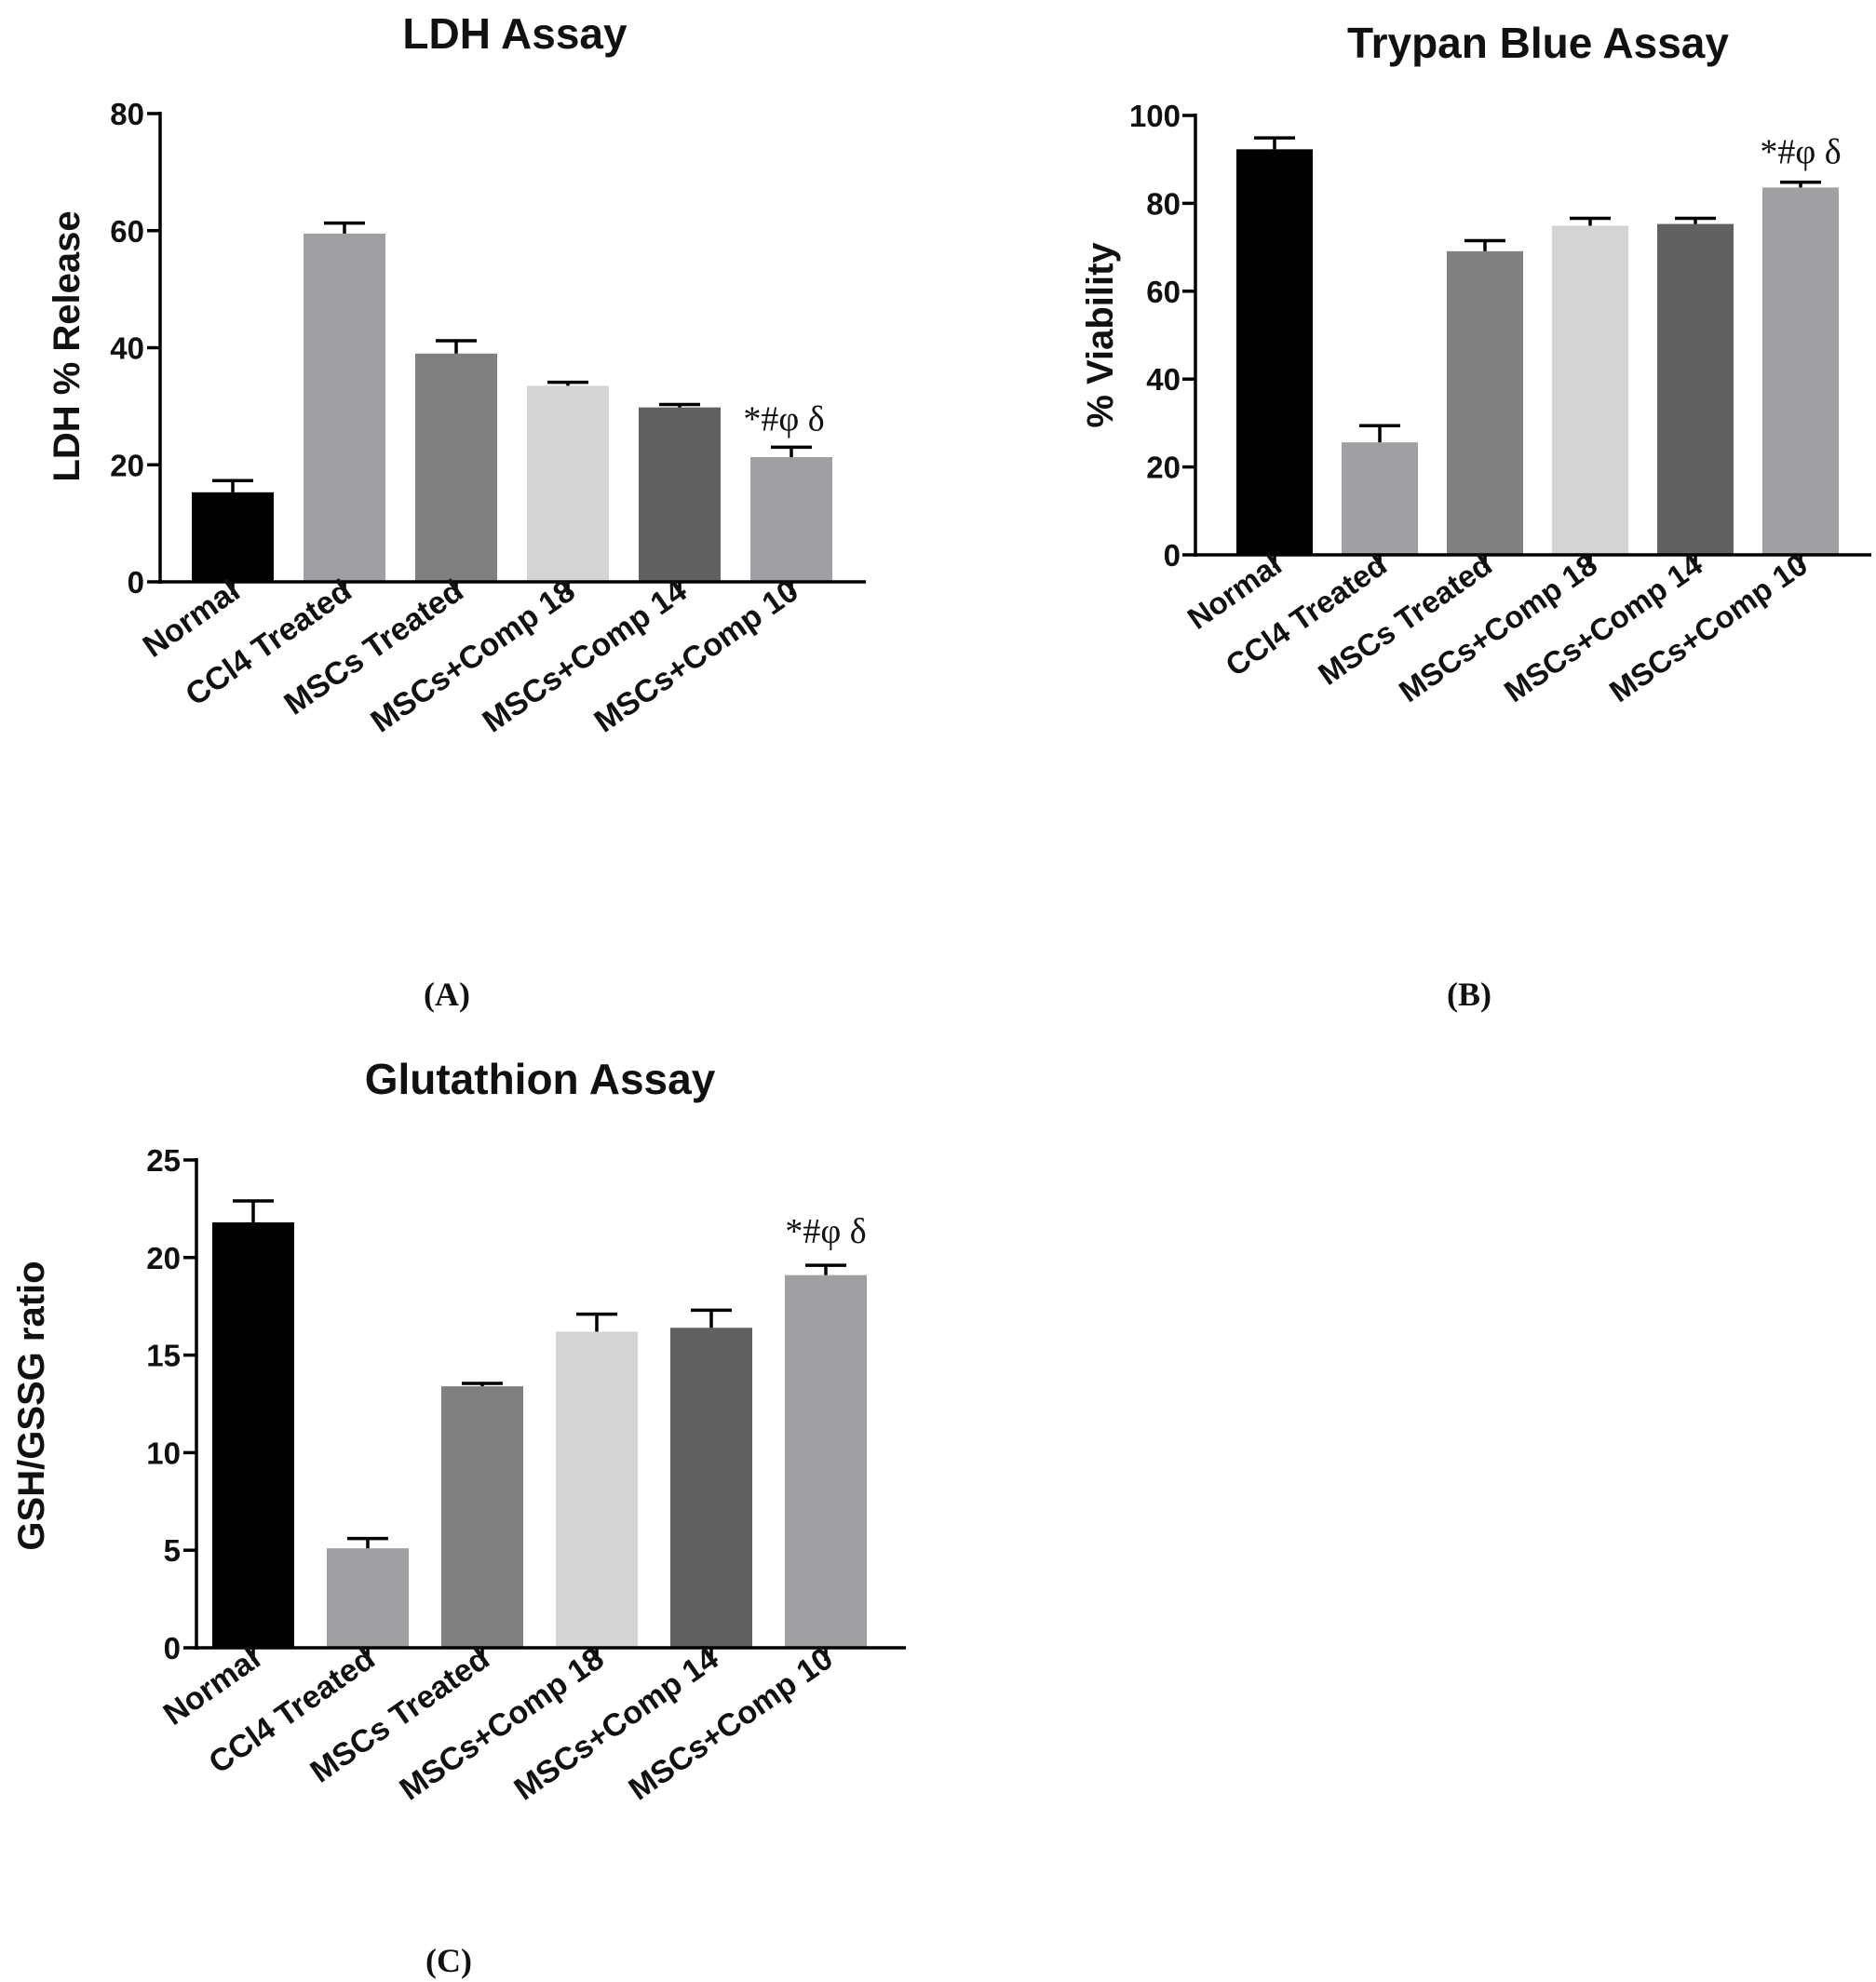 The image size is (1876, 1982). I want to click on y-tick-label: 15, so click(163, 1356).